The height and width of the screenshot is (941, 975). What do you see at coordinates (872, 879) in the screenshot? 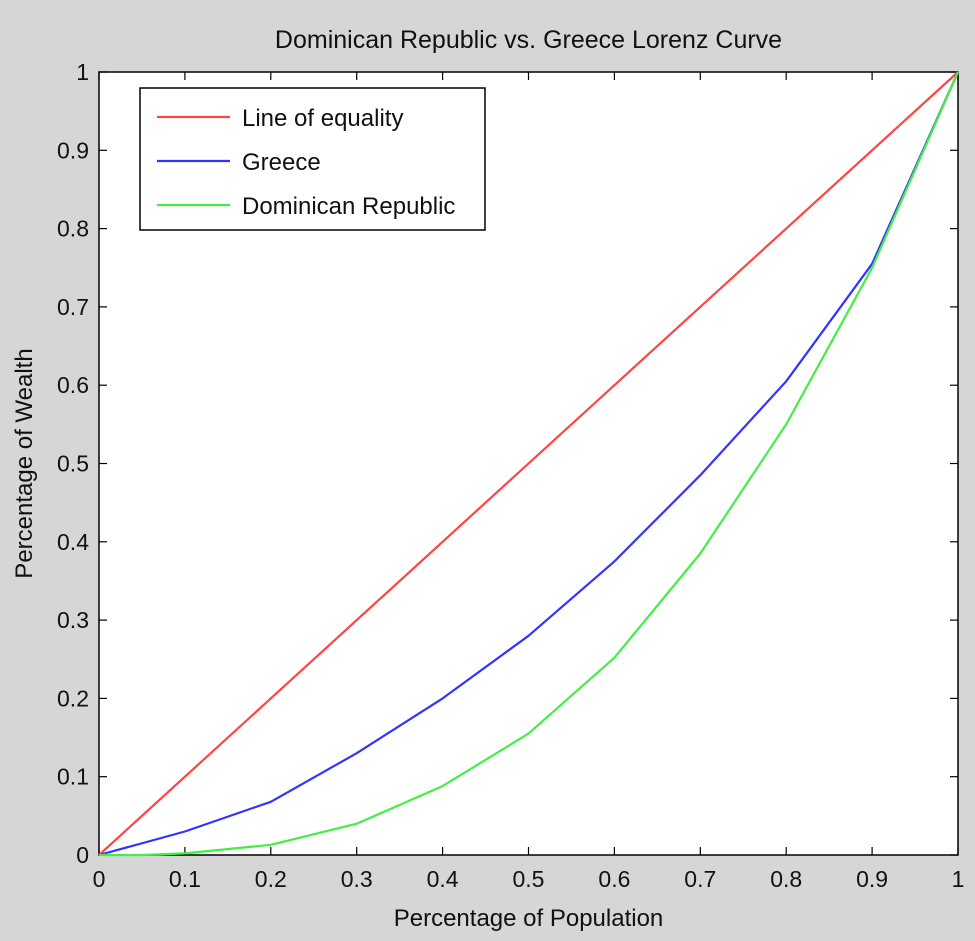
I see `x-tick-label: 0.9` at bounding box center [872, 879].